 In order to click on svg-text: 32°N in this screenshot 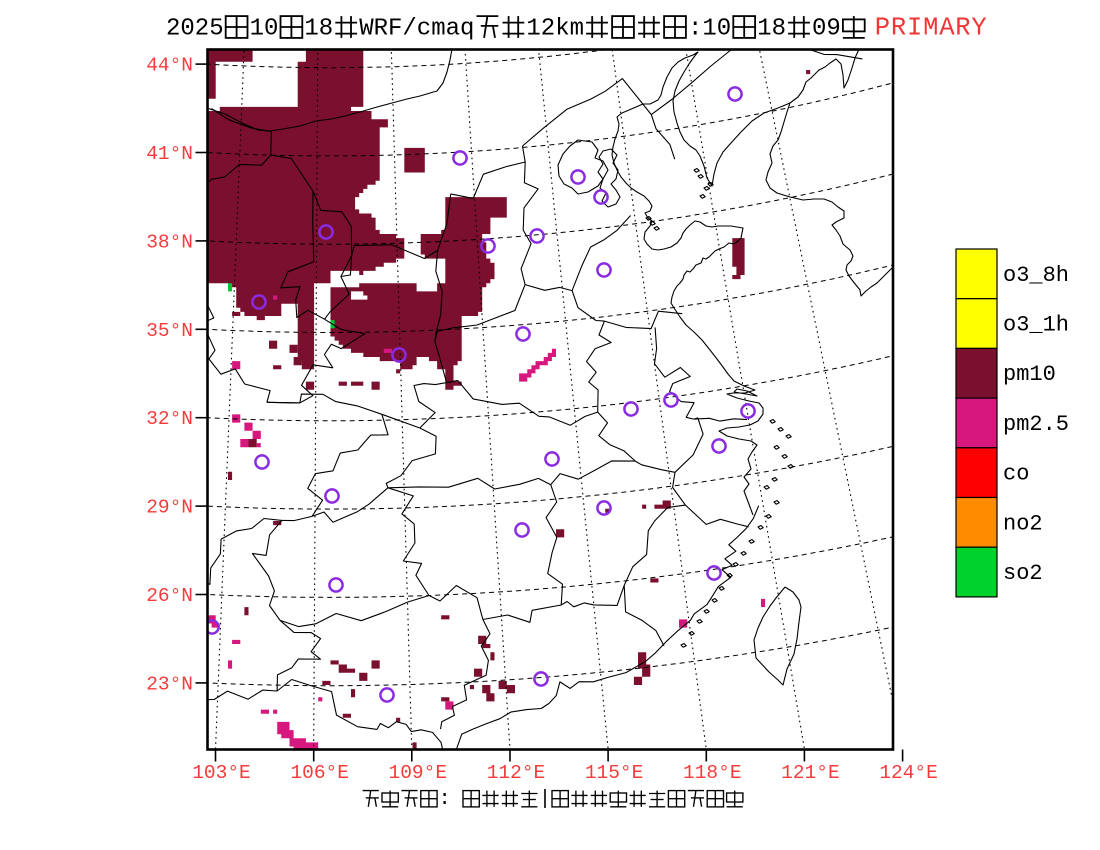, I will do `click(169, 419)`.